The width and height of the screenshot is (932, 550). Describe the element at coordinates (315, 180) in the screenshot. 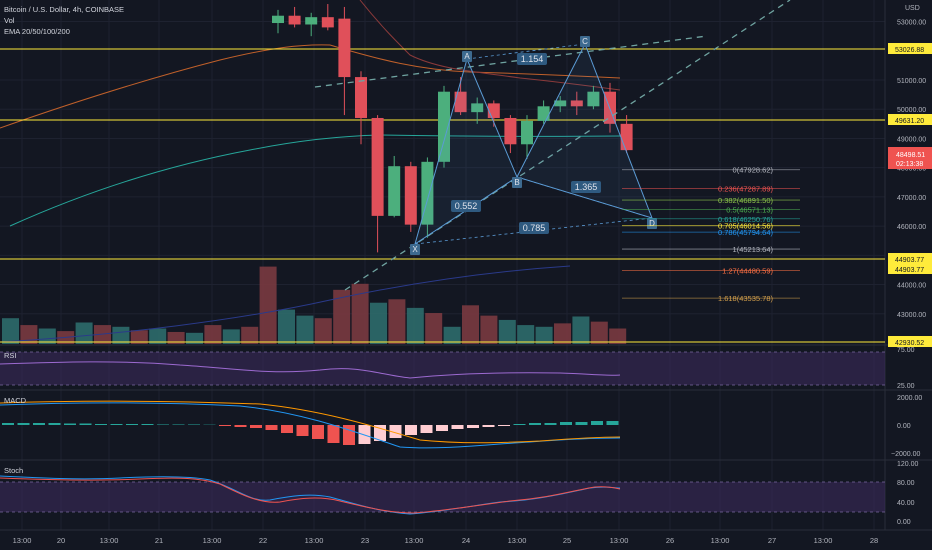

I see `ema-100-line` at that location.